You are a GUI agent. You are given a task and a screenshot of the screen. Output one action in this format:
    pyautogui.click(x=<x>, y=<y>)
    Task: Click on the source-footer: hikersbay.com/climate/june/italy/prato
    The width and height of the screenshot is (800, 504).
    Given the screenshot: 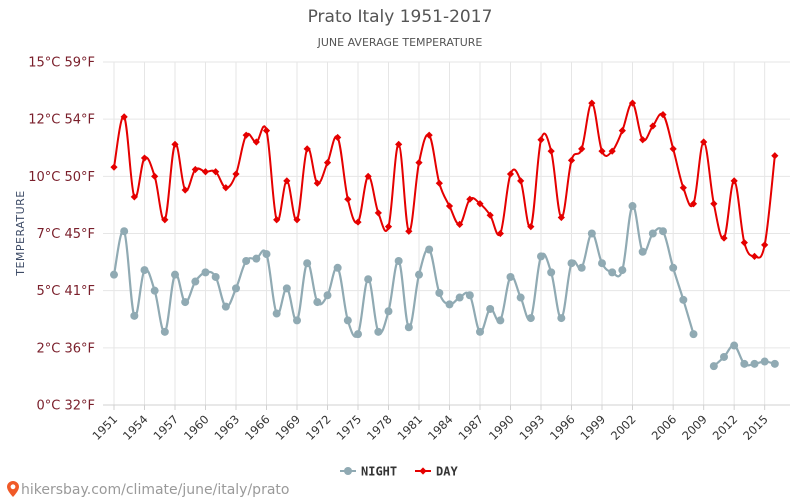 What is the action you would take?
    pyautogui.click(x=148, y=489)
    